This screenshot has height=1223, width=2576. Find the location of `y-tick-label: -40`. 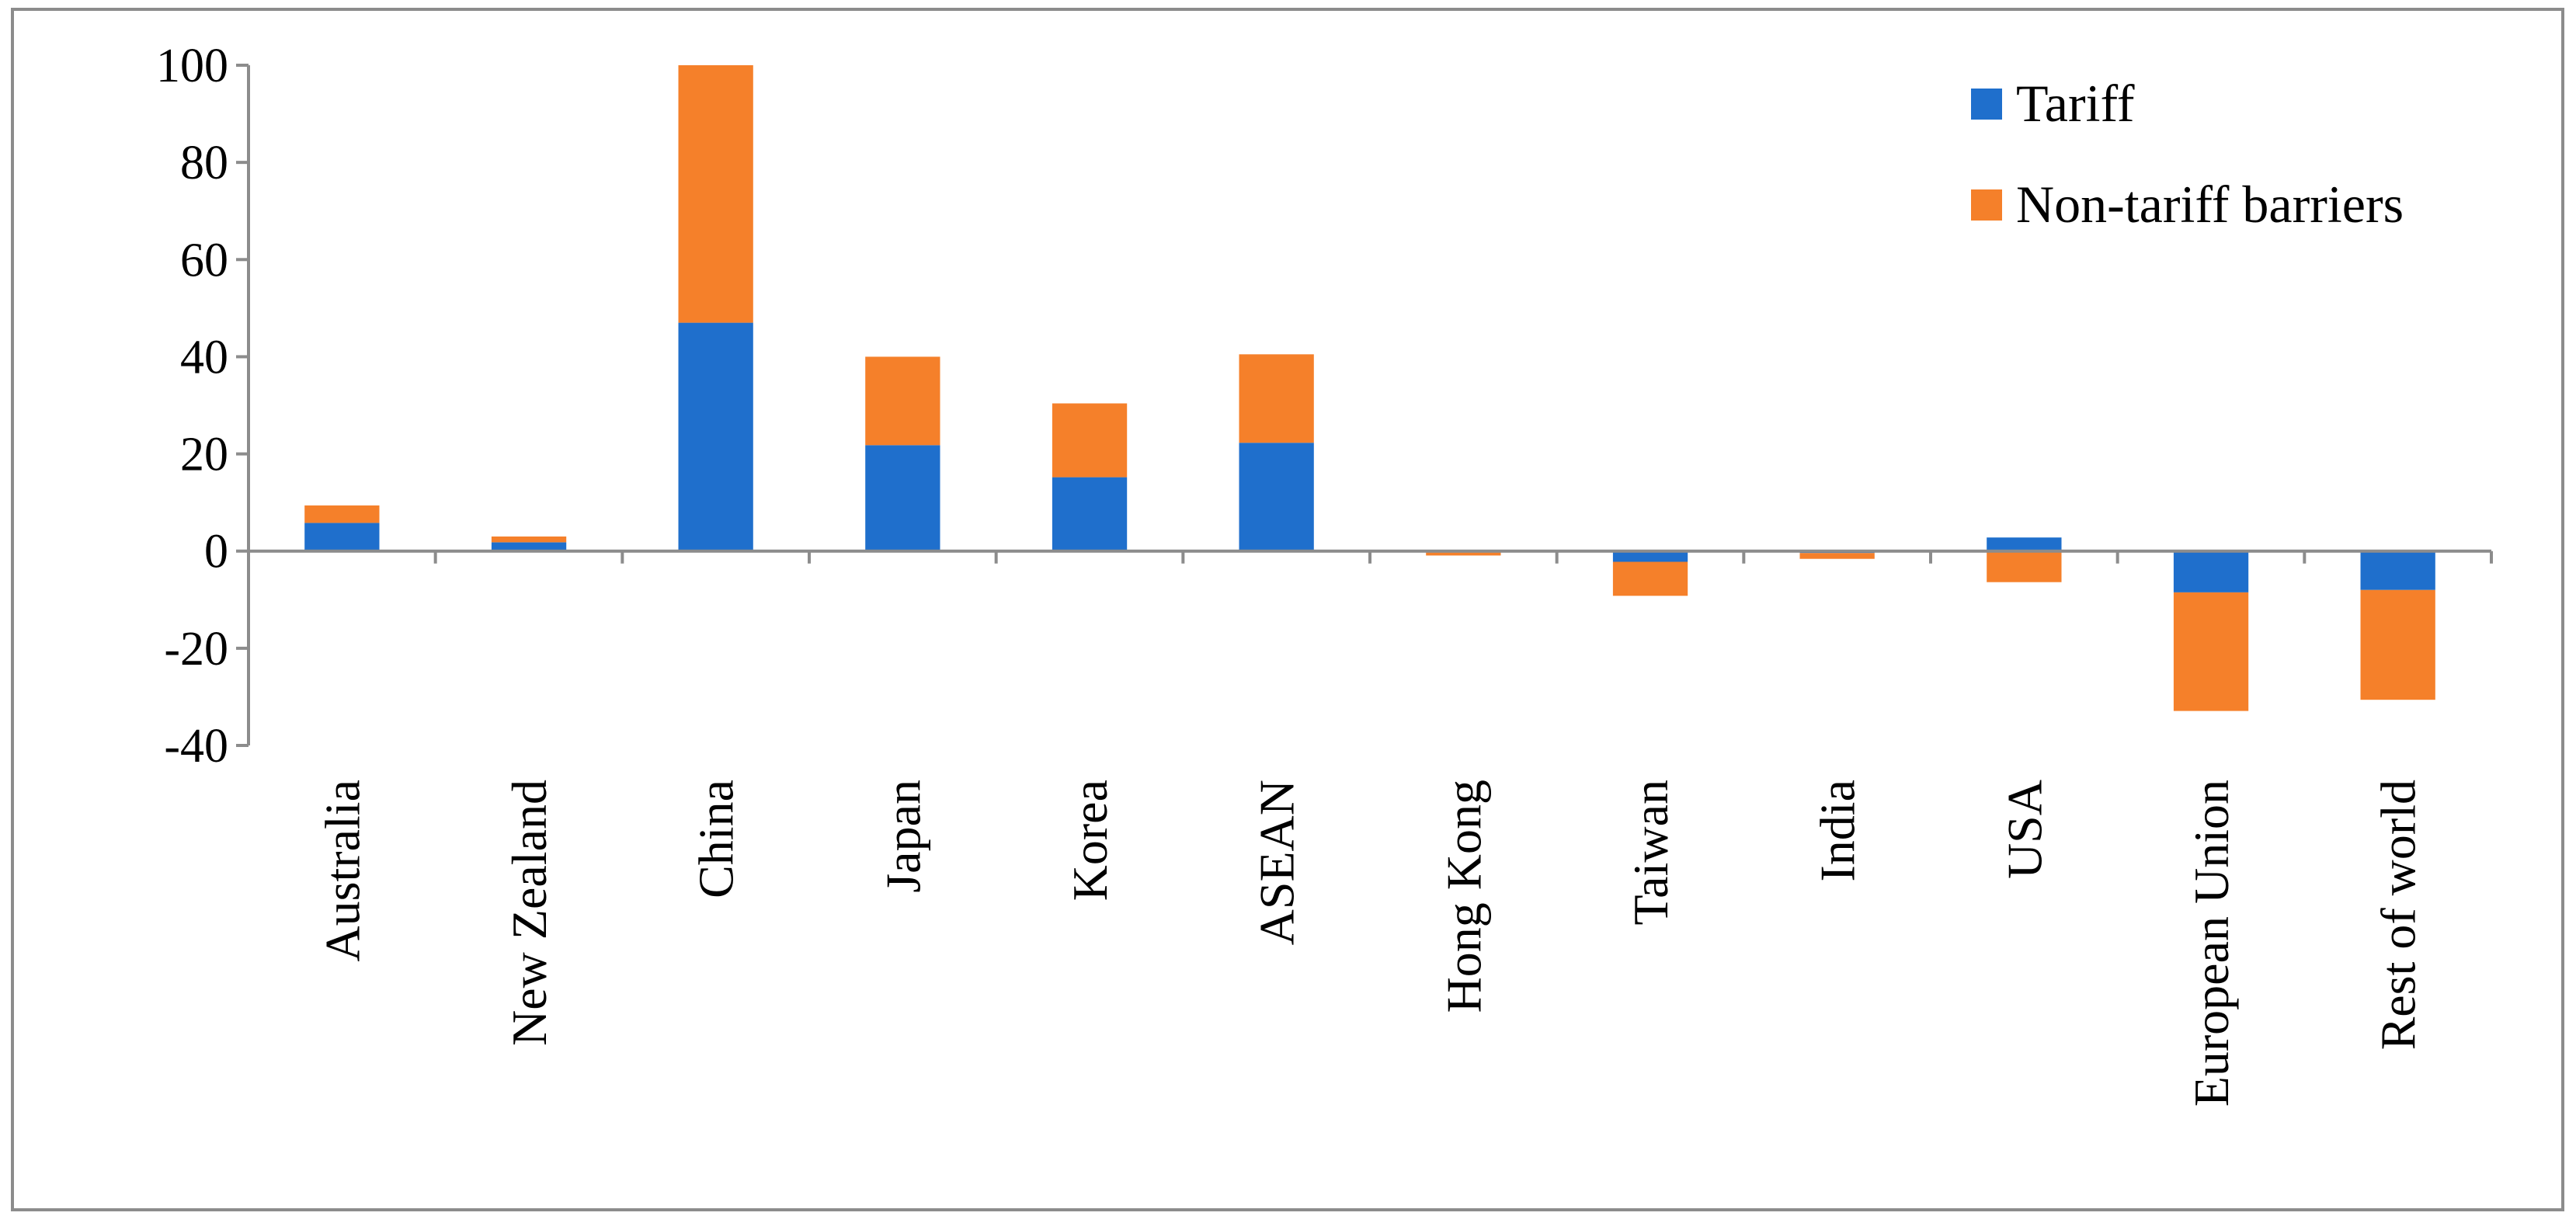

y-tick-label: -40 is located at coordinates (196, 746).